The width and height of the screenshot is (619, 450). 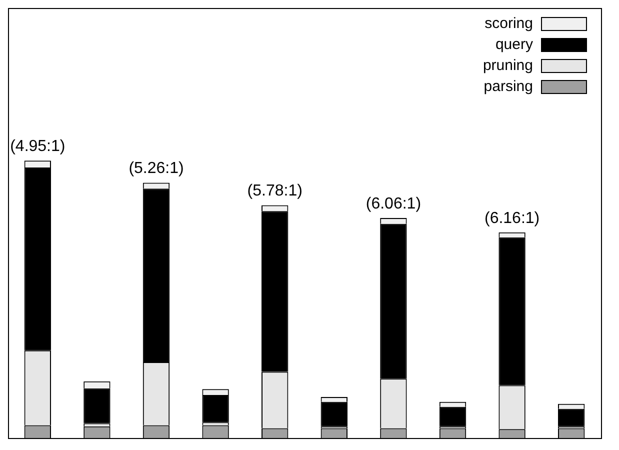 What do you see at coordinates (274, 191) in the screenshot?
I see `annotation: (5.78:1)` at bounding box center [274, 191].